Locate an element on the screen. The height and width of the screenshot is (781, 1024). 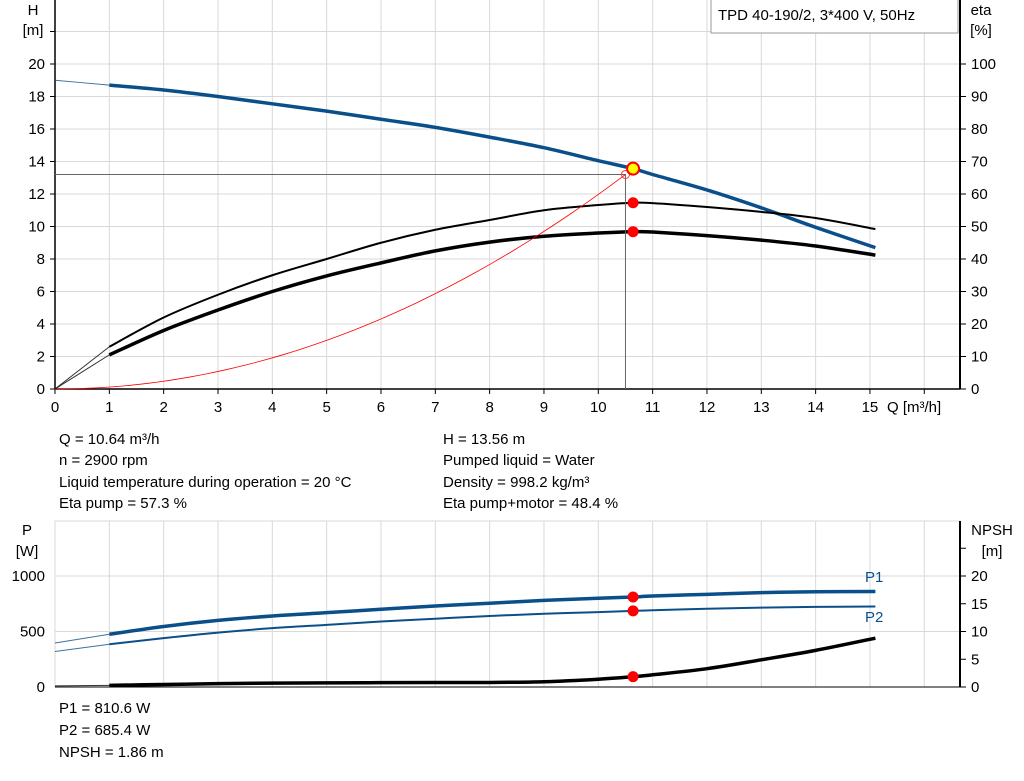
x-tick-label: 3 is located at coordinates (218, 407).